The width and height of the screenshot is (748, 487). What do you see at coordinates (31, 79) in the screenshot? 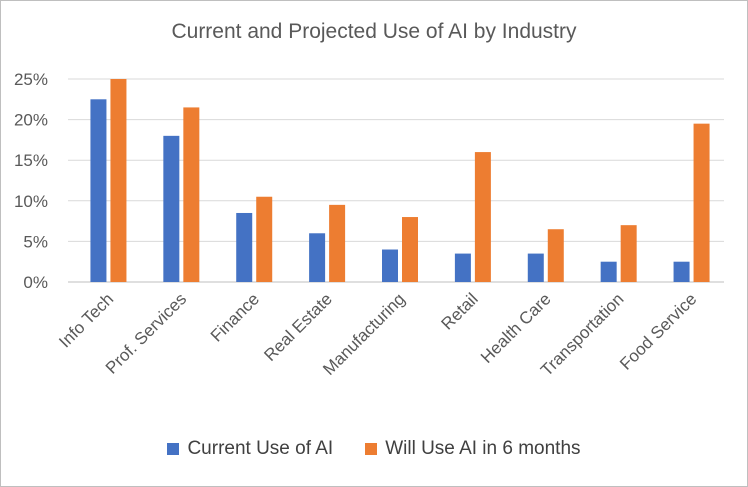
I see `y-tick-label: 25%` at bounding box center [31, 79].